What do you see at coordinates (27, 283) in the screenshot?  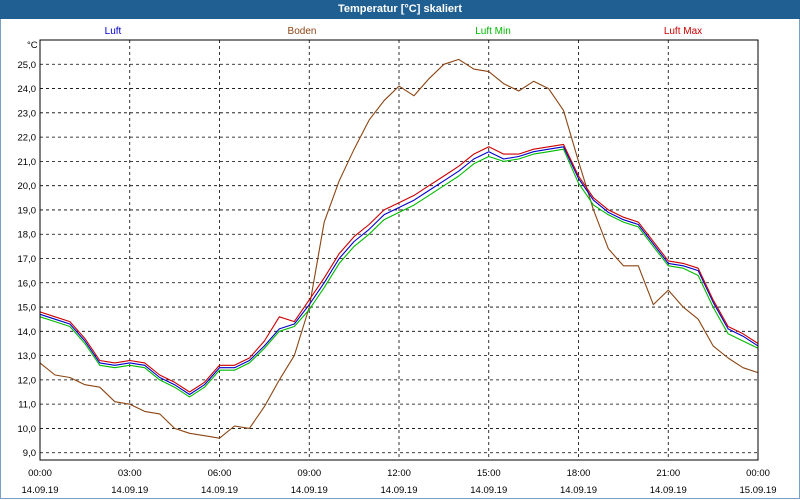 I see `y-tick-label: 16,0` at bounding box center [27, 283].